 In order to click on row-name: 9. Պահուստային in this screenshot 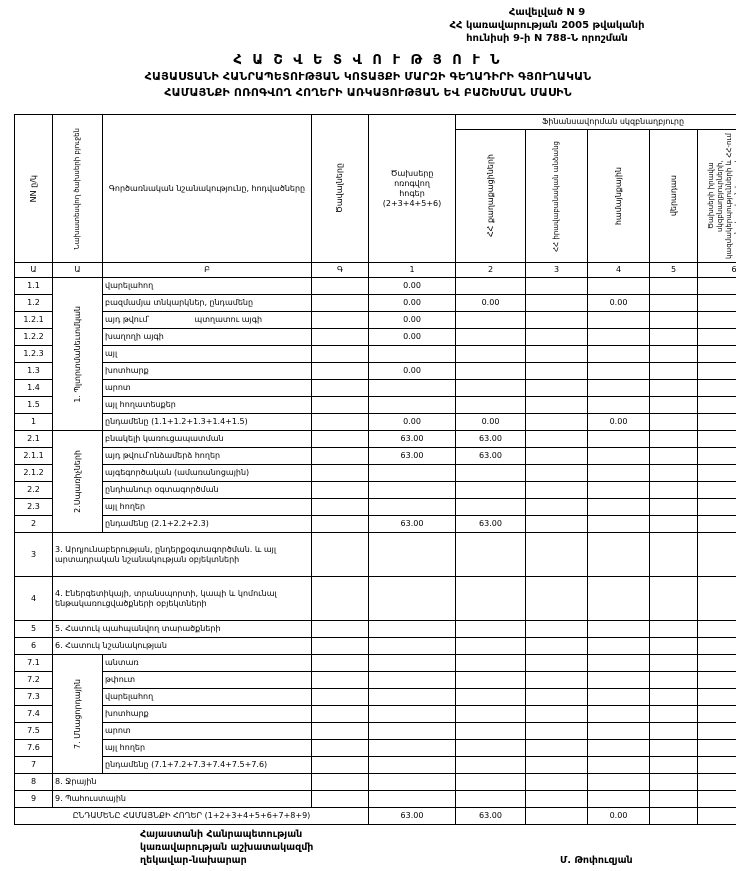, I will do `click(182, 799)`.